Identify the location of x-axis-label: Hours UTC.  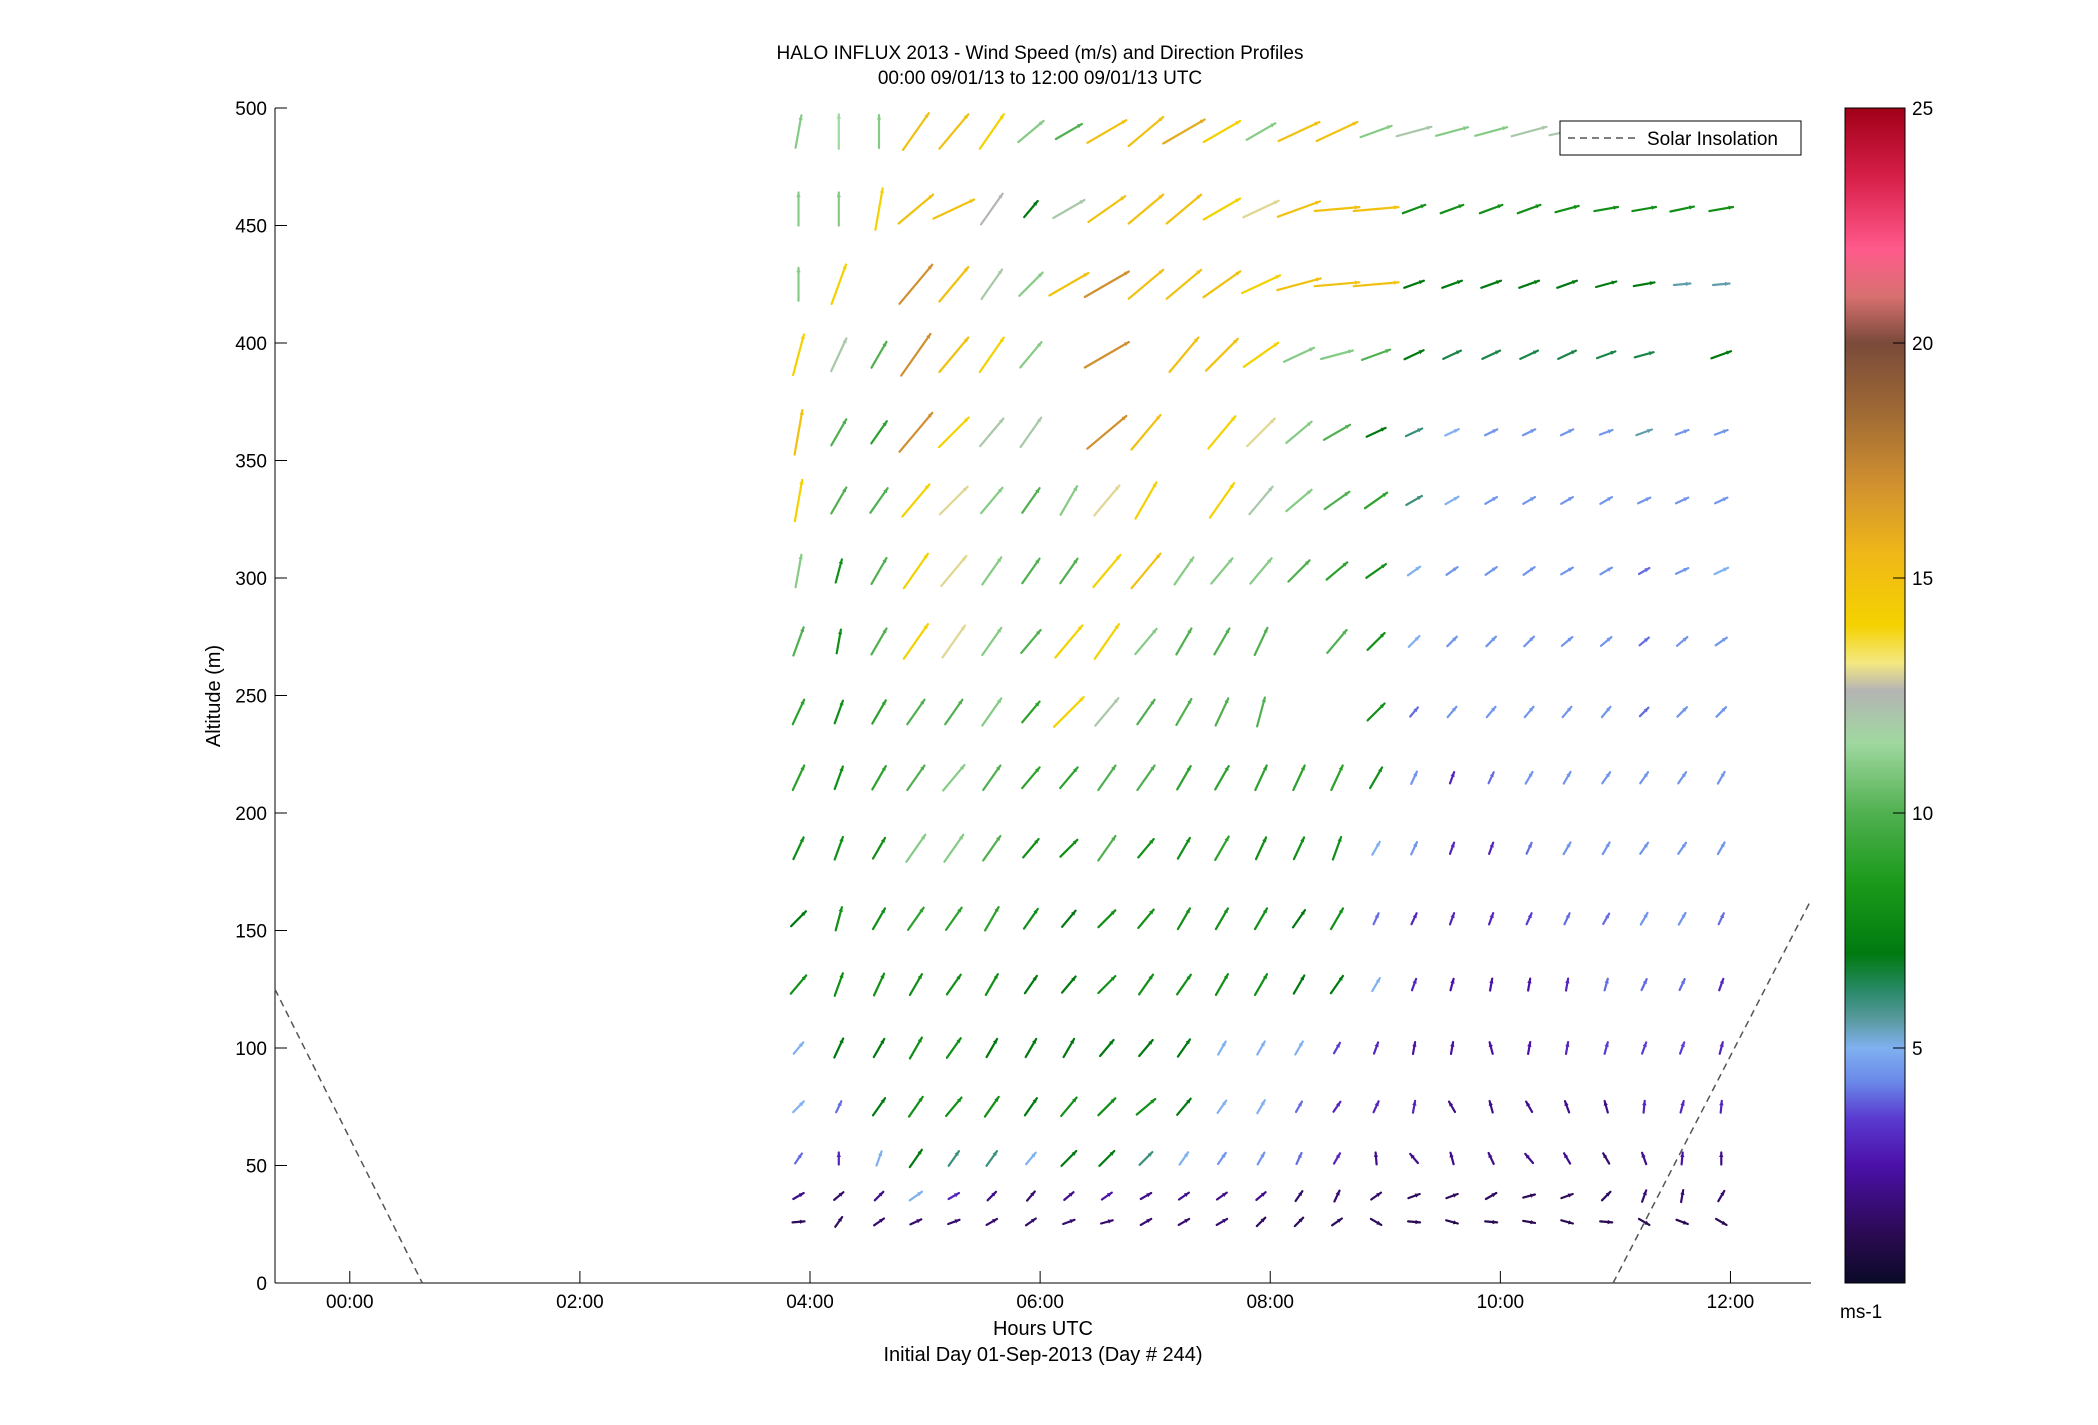
(1043, 1329).